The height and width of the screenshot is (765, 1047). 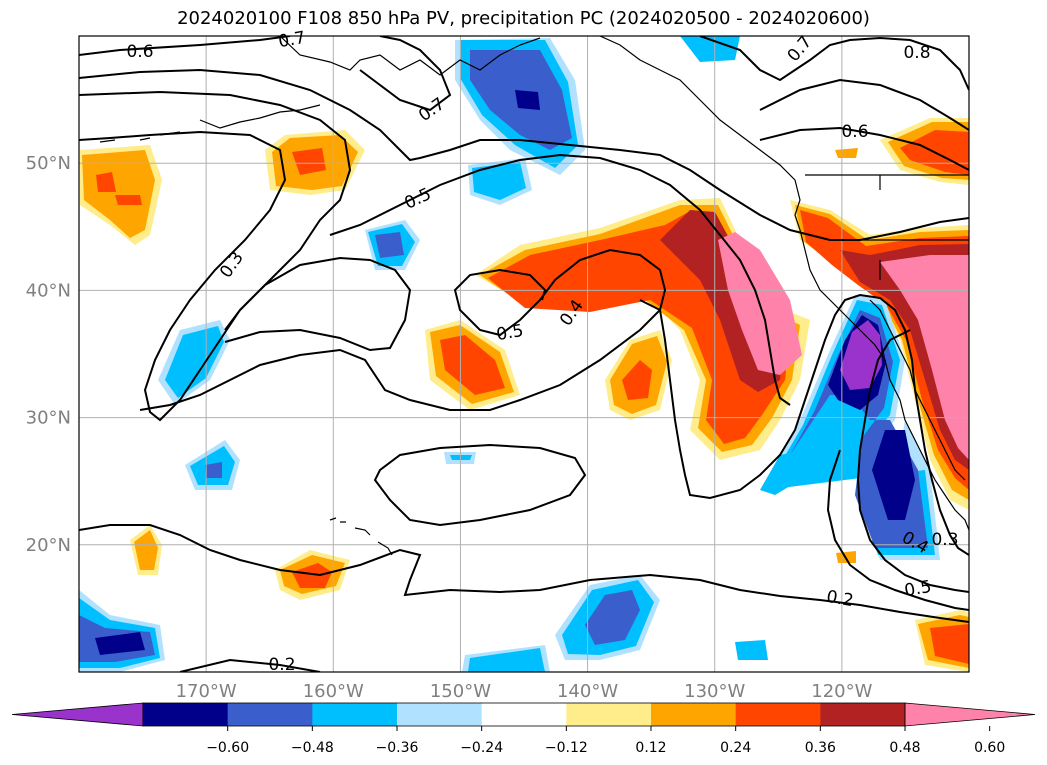 What do you see at coordinates (820, 748) in the screenshot?
I see `colorbar-tick-label: 0.36` at bounding box center [820, 748].